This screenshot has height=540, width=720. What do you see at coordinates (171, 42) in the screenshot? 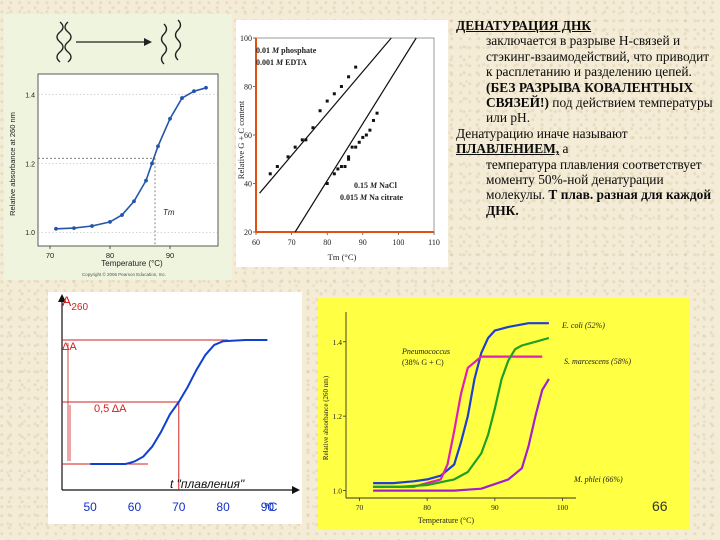
I see `separated-strands-icon` at bounding box center [171, 42].